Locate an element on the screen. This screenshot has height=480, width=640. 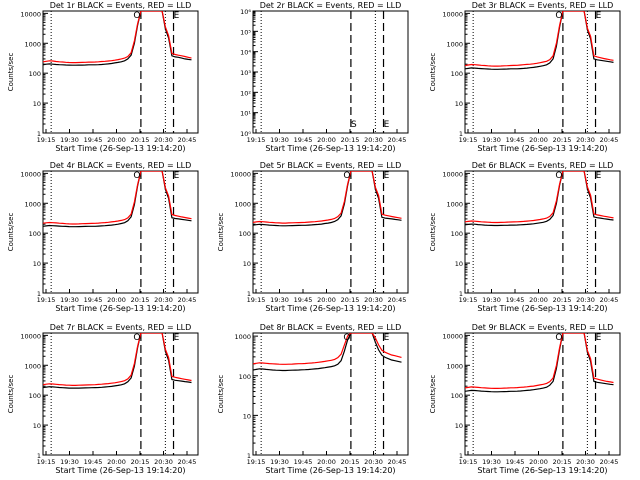
y-tick-label: 10¹ is located at coordinates (245, 114).